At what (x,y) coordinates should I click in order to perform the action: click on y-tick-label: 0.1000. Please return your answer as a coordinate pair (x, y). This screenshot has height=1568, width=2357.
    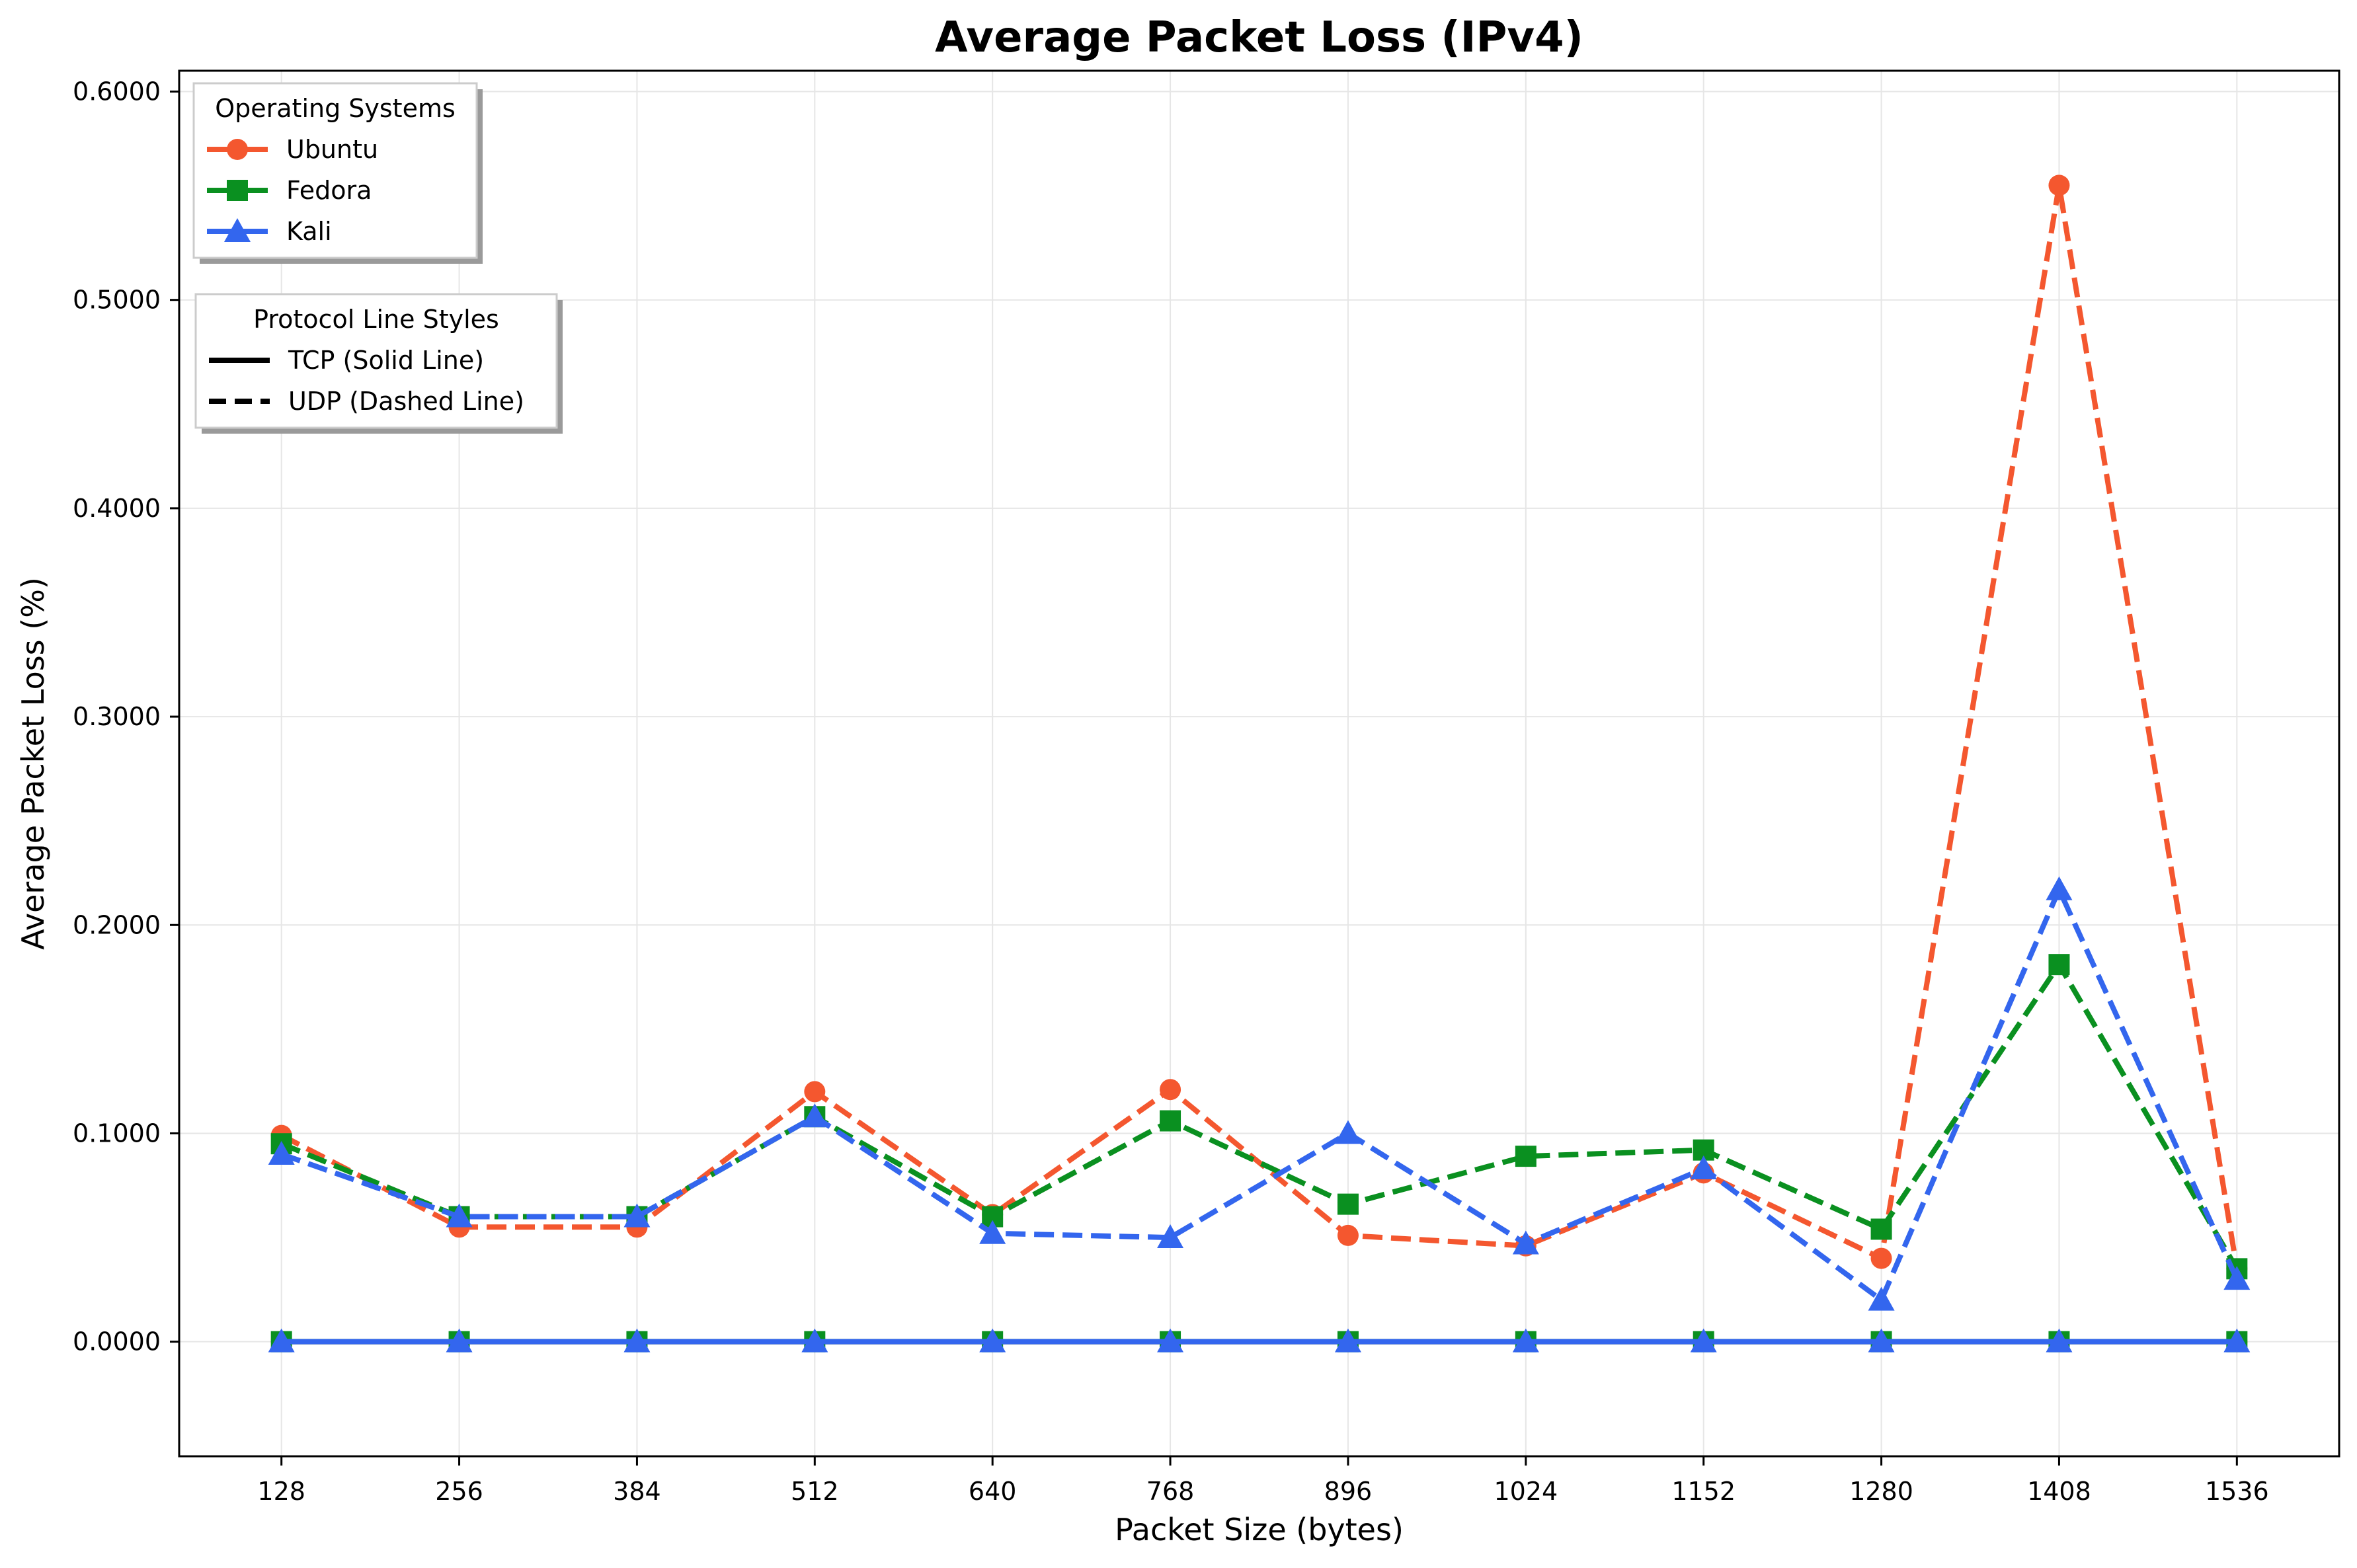
    Looking at the image, I should click on (117, 1133).